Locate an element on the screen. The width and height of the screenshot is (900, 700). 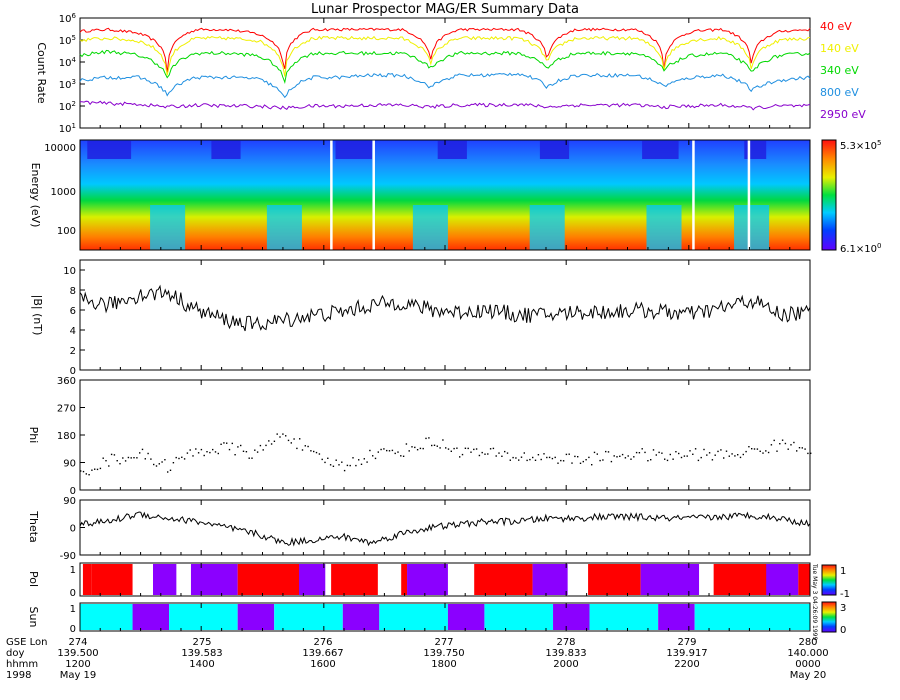
x-row-label-hhmm: hhmm is located at coordinates (22, 664).